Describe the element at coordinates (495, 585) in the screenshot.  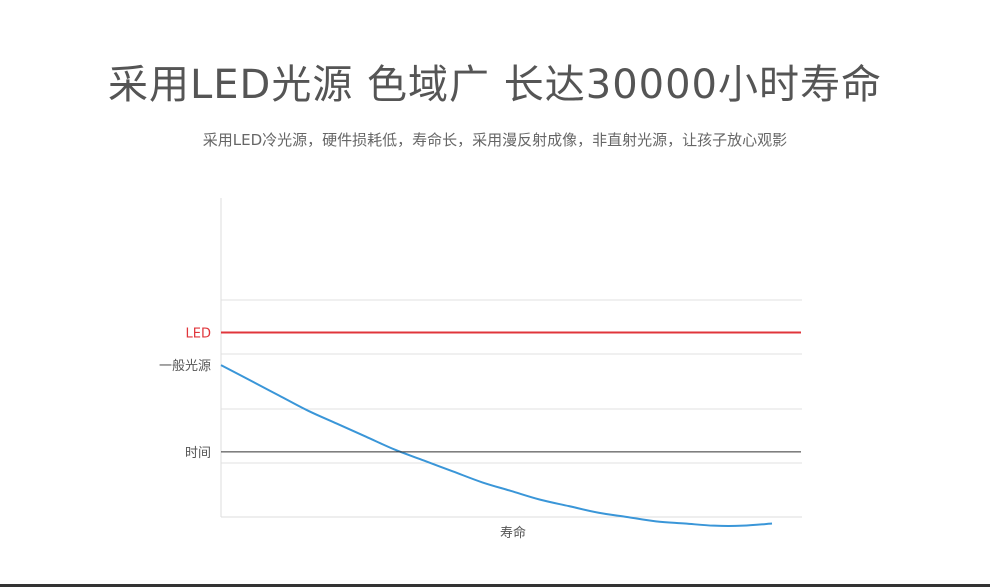
I see `page-bottom-border` at that location.